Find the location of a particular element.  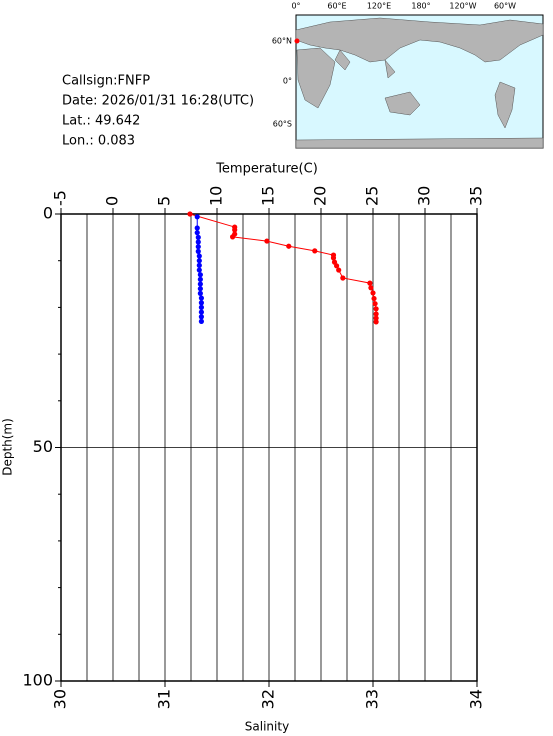

y-axis-title: Depth(m) is located at coordinates (8, 447).